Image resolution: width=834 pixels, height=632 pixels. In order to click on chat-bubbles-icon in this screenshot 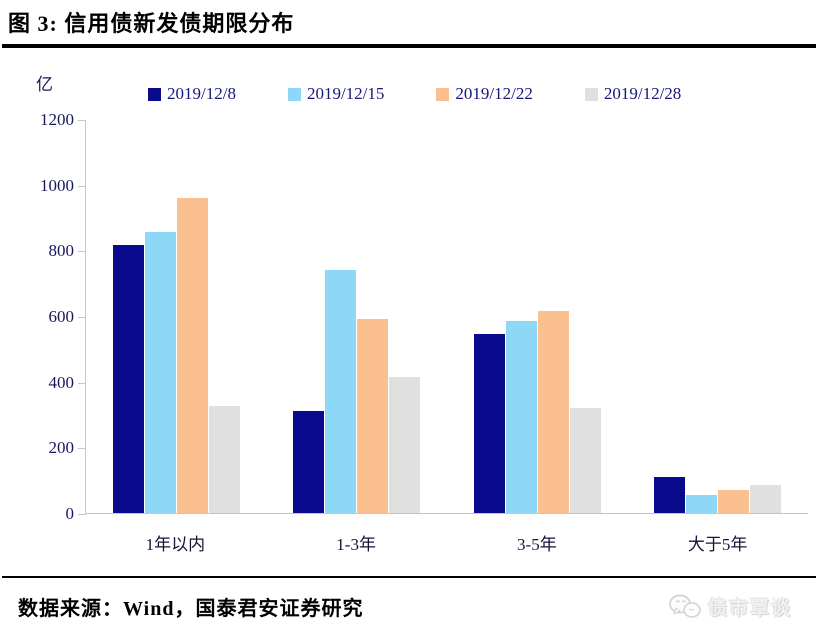, I will do `click(685, 606)`.